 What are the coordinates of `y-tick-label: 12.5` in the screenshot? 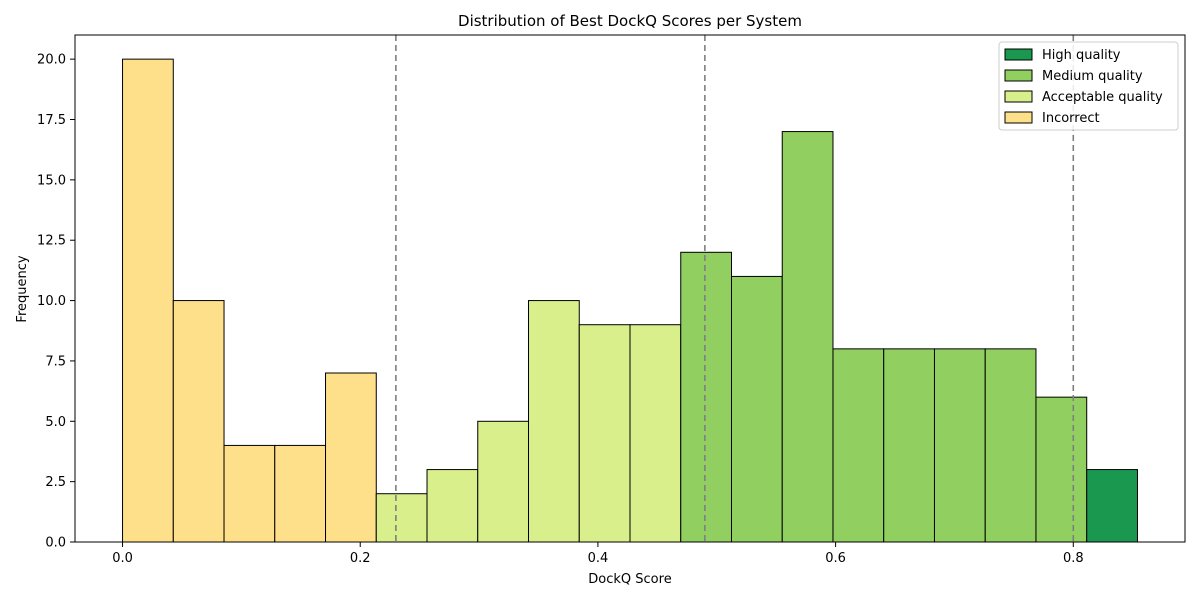 It's located at (51, 241).